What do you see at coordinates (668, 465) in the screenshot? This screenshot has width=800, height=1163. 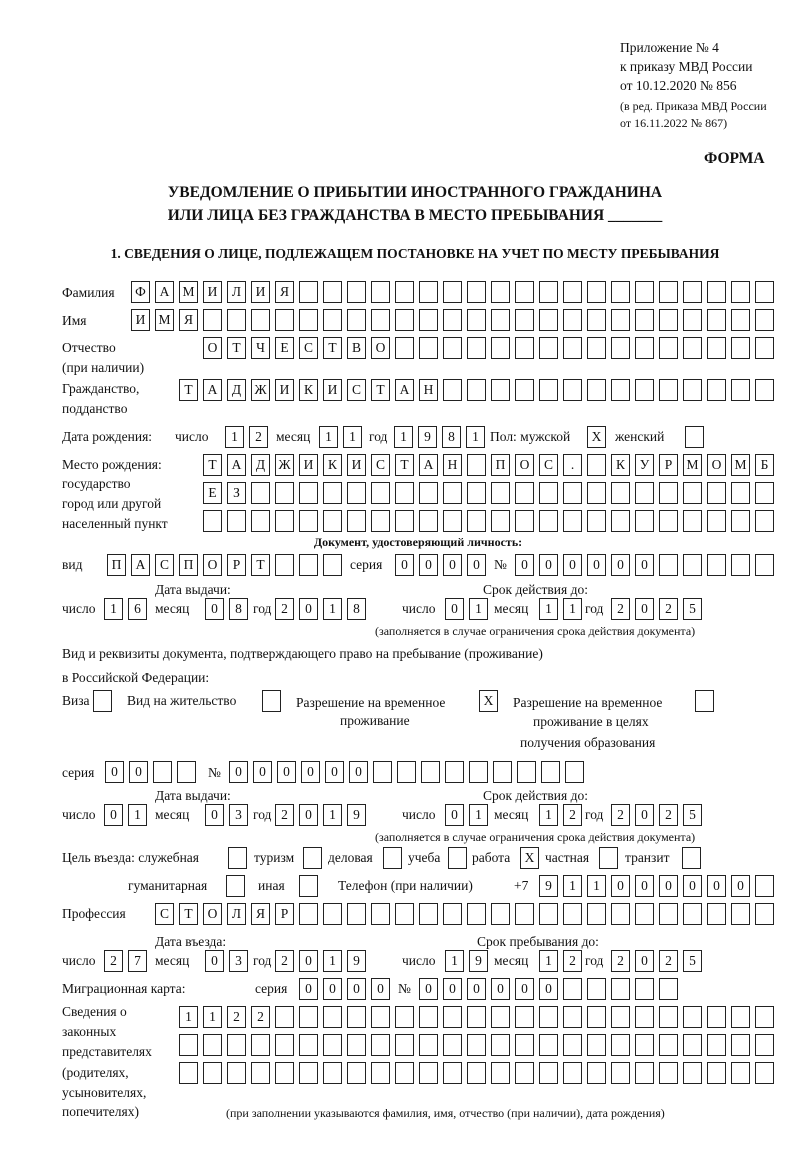 I see `char-box: Р` at bounding box center [668, 465].